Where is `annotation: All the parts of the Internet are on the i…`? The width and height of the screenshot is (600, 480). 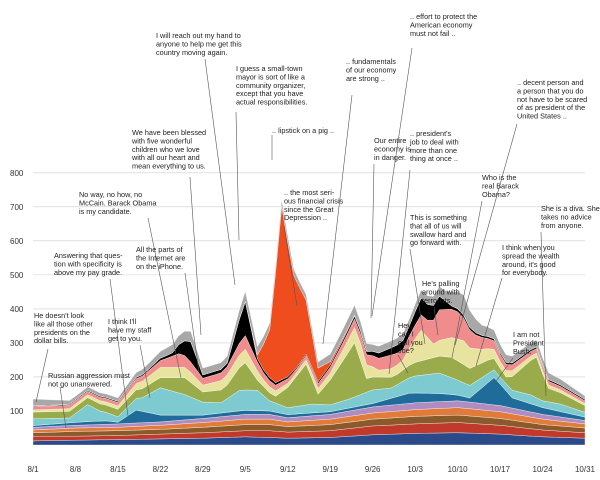 annotation: All the parts of the Internet are on the i… is located at coordinates (168, 309).